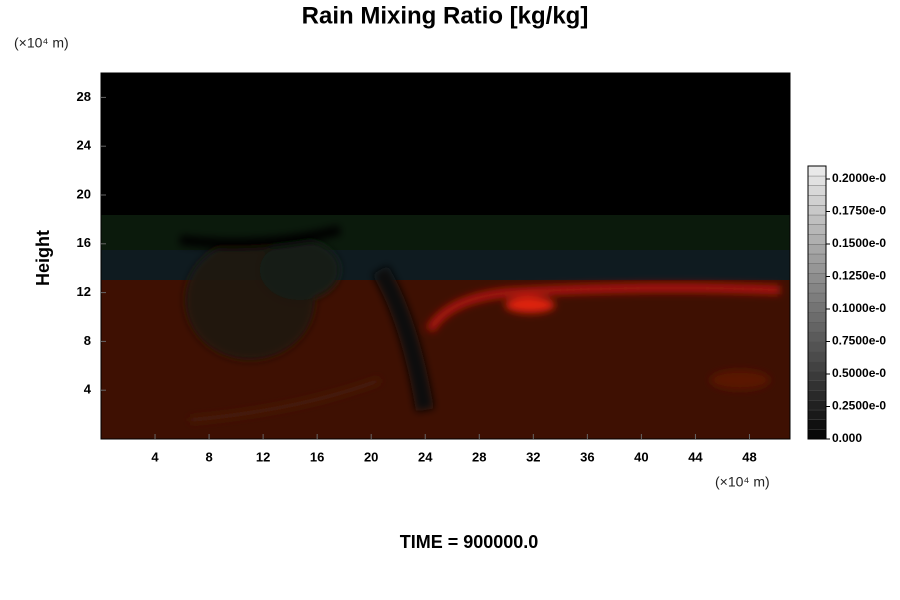 This screenshot has width=900, height=600. I want to click on x-tick-label: 40, so click(641, 456).